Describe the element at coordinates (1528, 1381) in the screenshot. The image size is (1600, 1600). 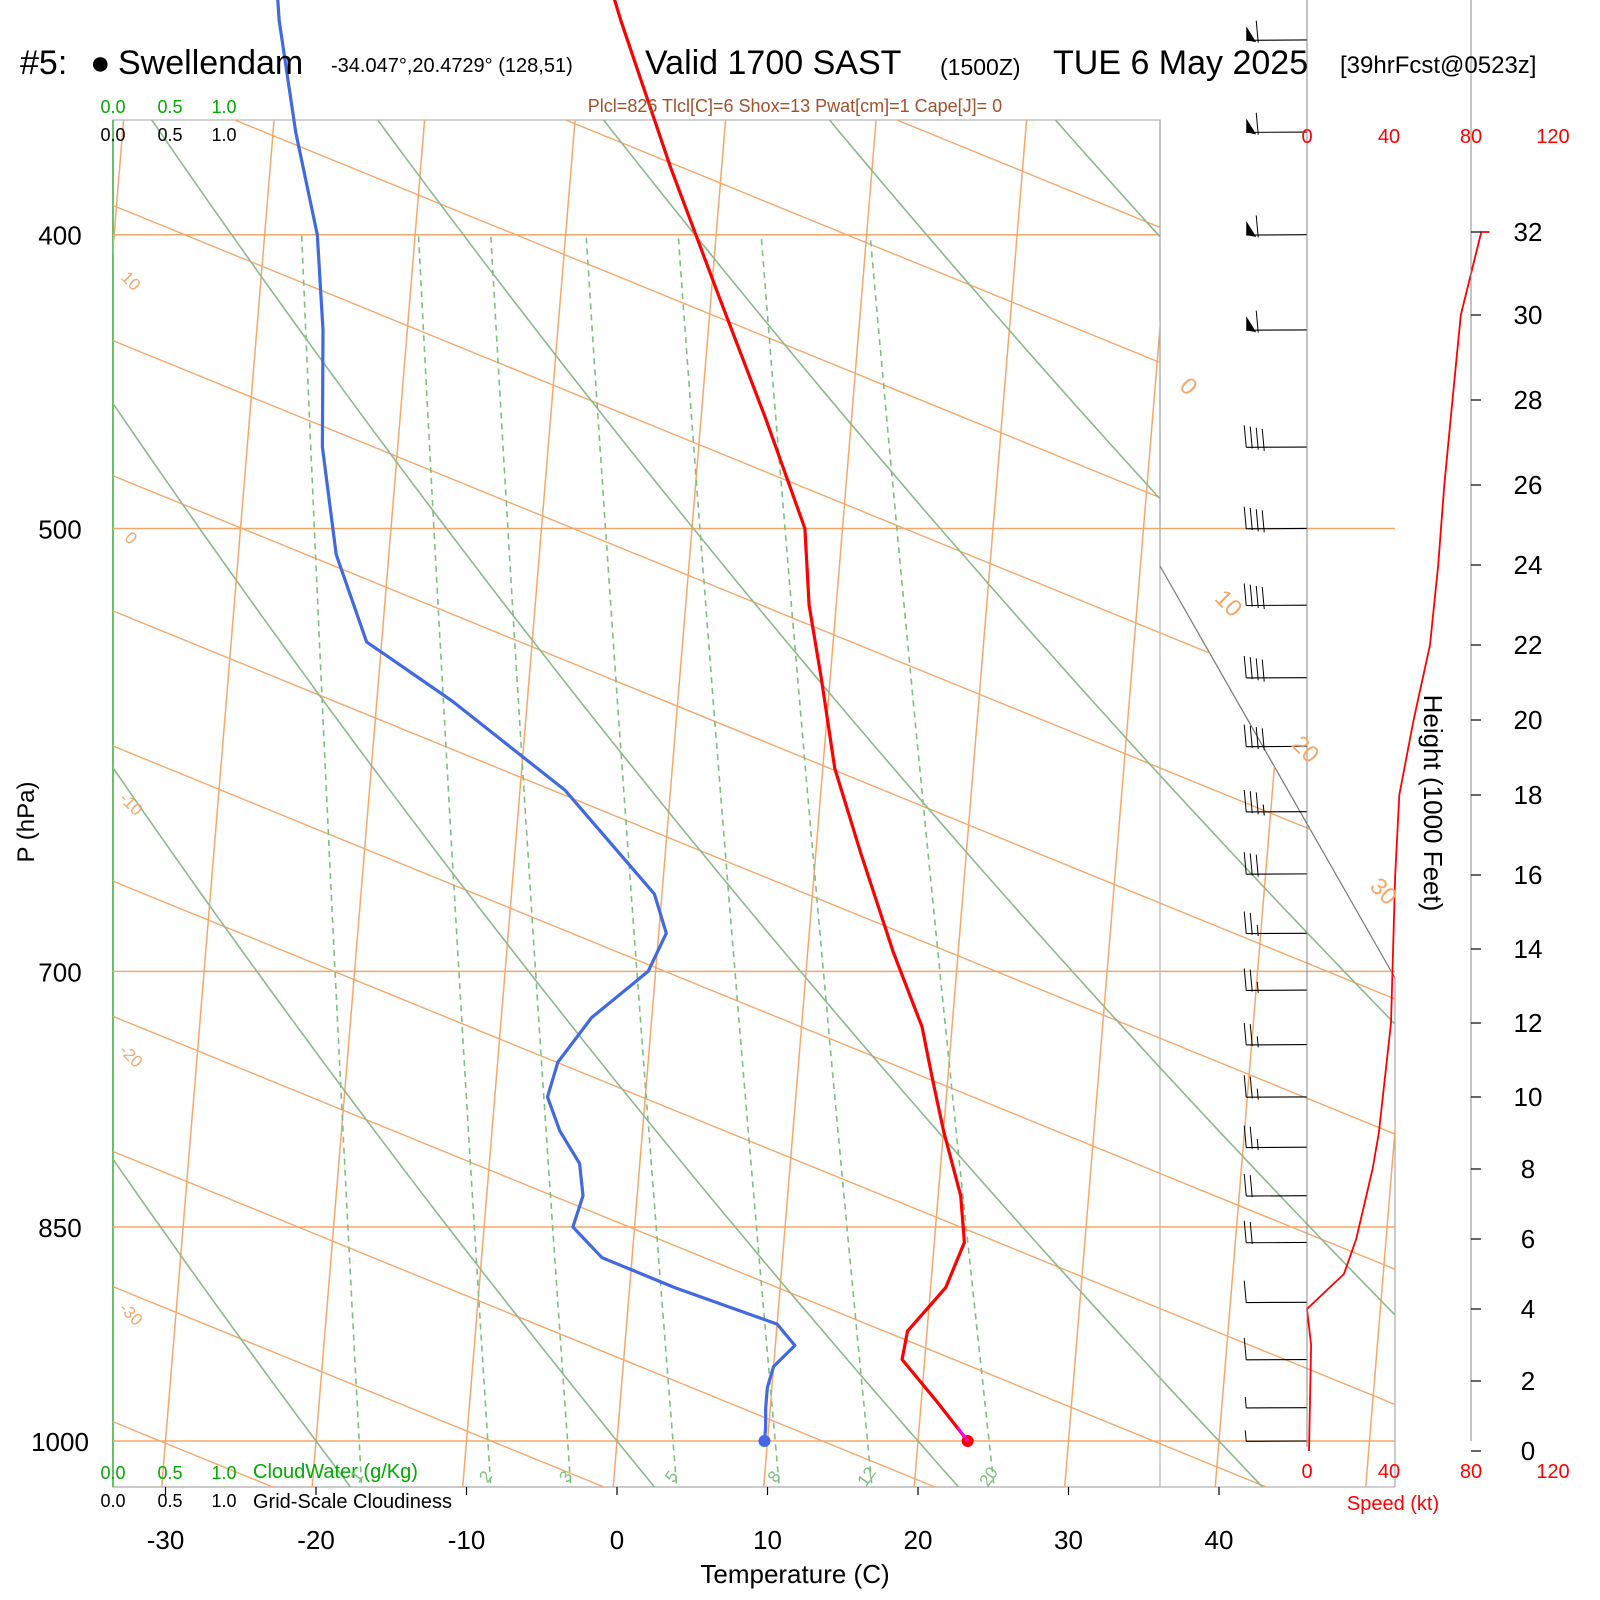
I see `height-tick-label: 2` at that location.